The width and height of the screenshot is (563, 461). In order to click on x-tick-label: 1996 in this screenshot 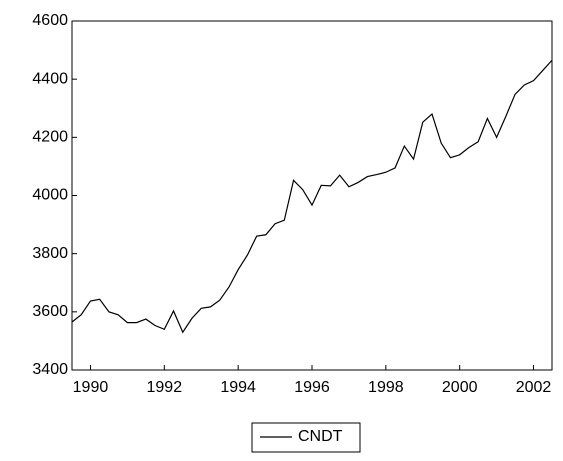, I will do `click(312, 387)`.